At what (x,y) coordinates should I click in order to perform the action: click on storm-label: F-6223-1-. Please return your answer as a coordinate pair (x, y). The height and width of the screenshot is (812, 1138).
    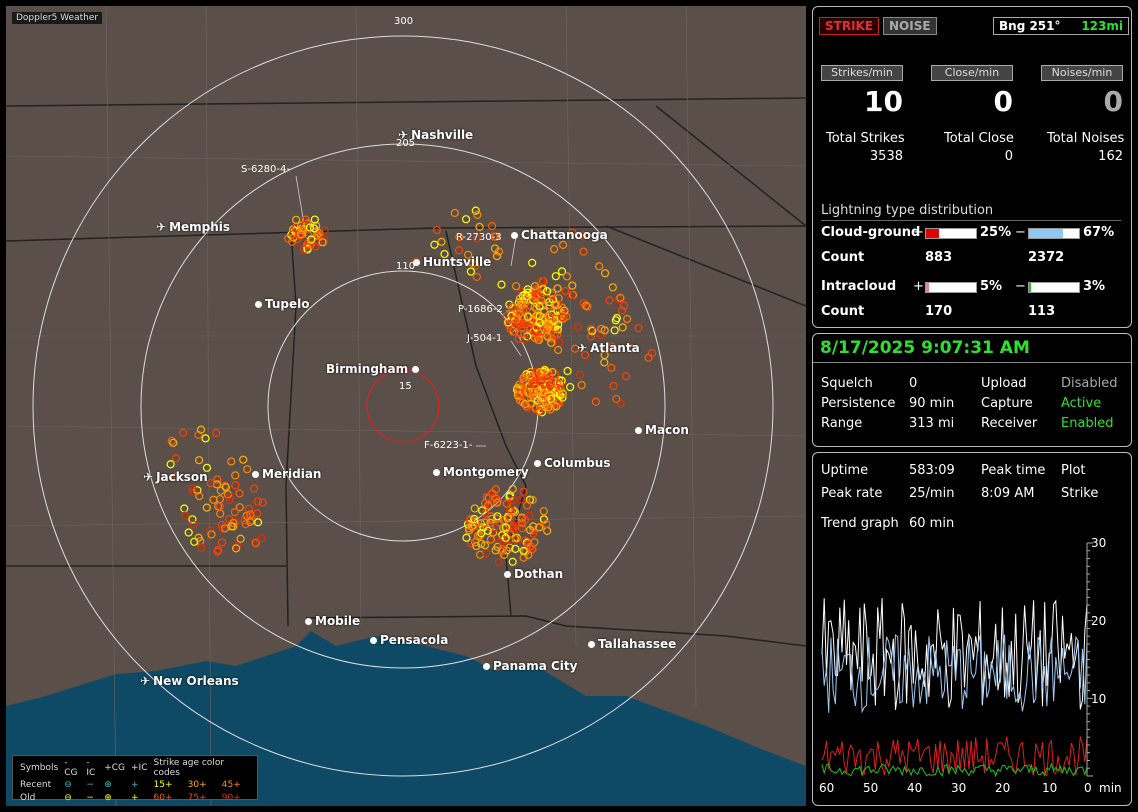
    Looking at the image, I should click on (448, 445).